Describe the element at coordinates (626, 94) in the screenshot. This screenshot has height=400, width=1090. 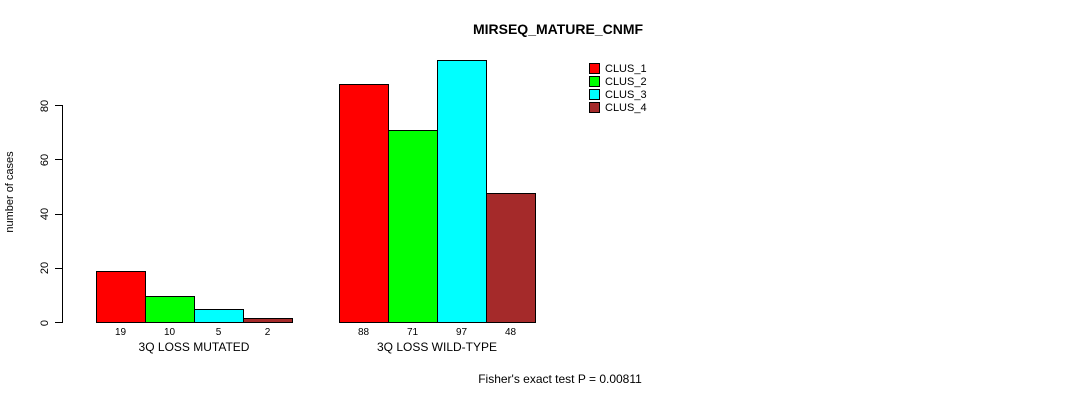
I see `legend-label: CLUS_3` at that location.